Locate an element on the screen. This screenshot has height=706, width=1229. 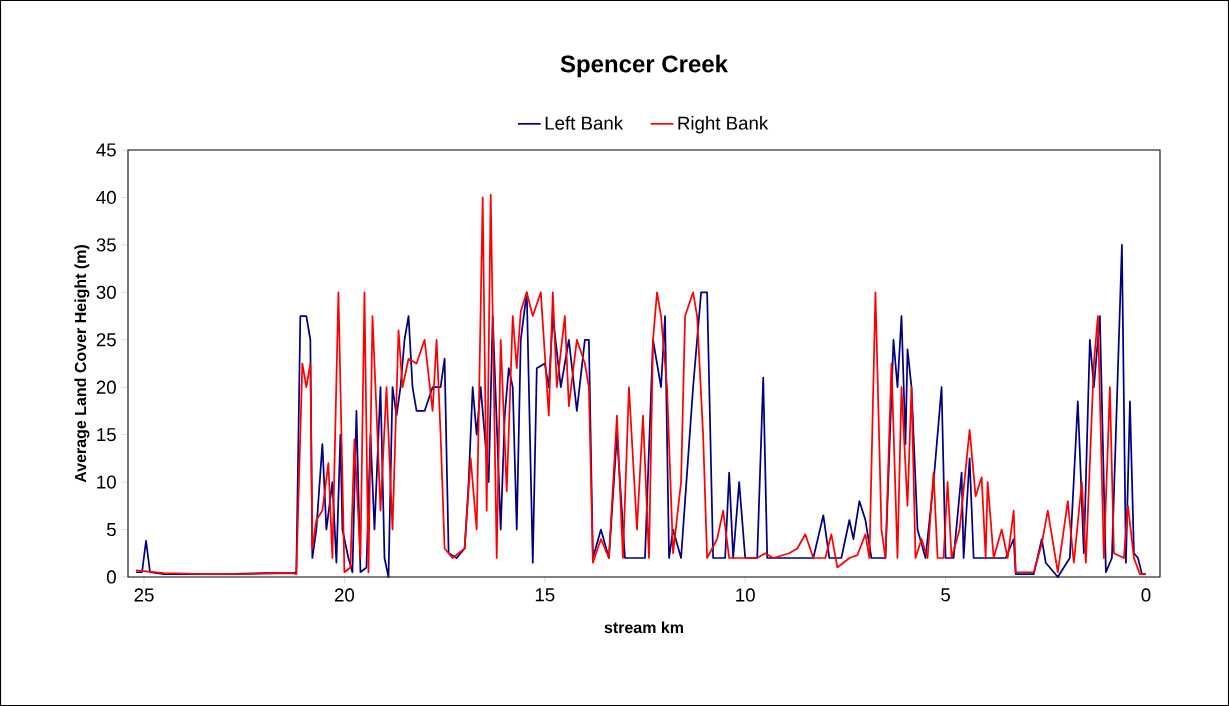
x-tick-label: 0 is located at coordinates (1146, 595).